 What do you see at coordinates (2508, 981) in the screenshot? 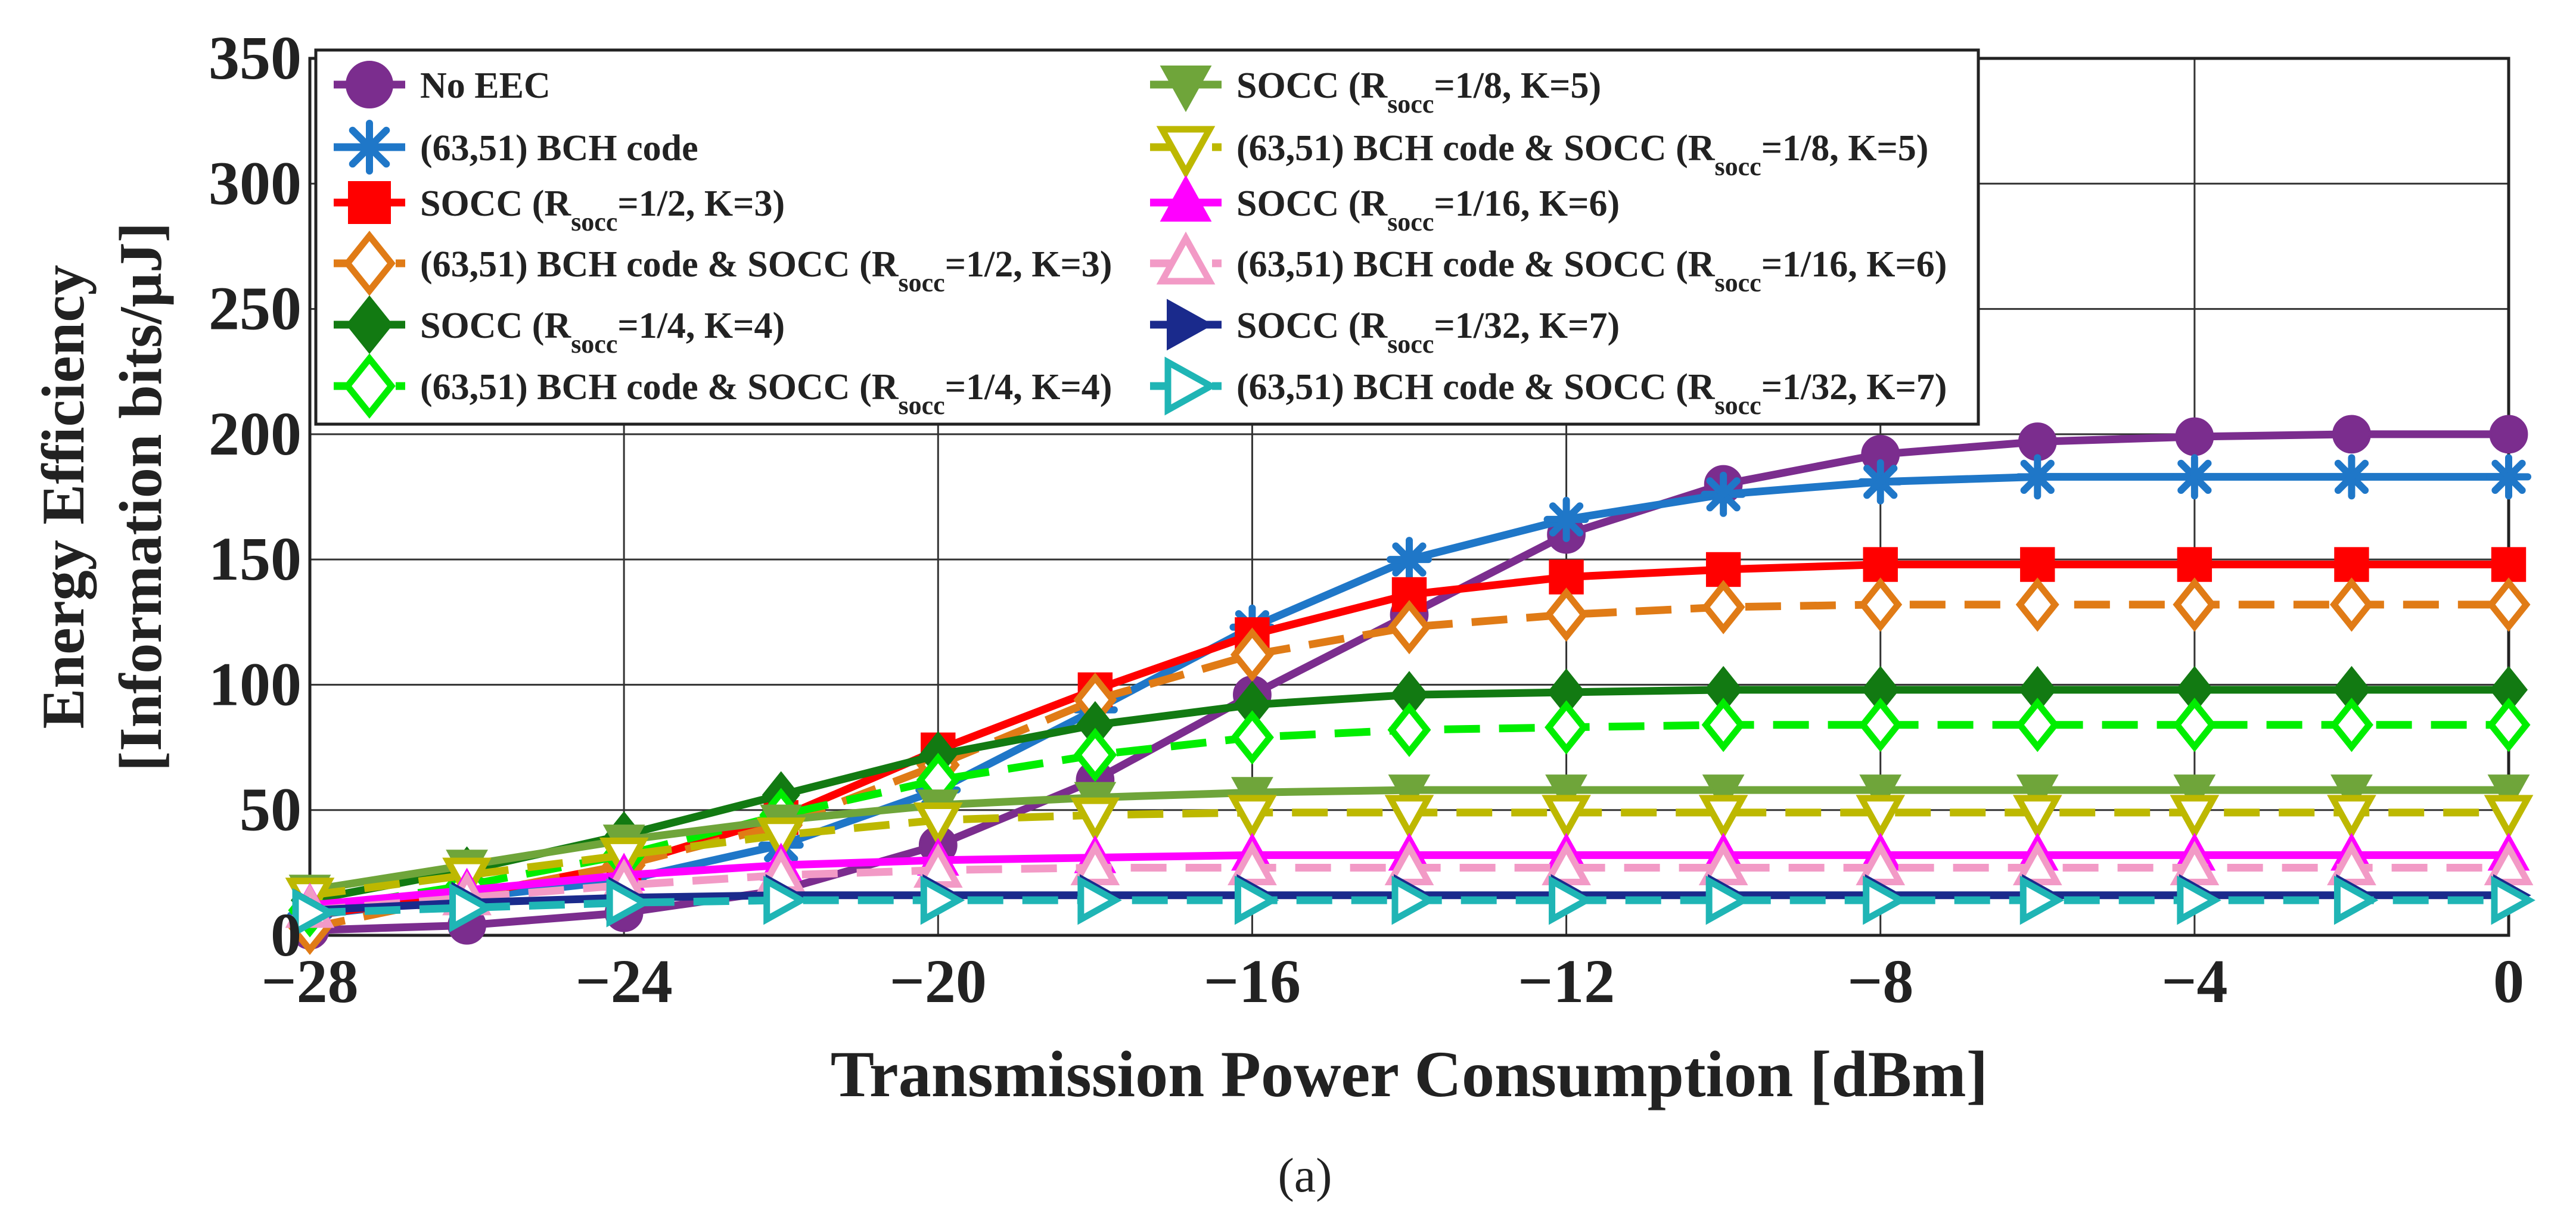
I see `x-tick-label: 0` at bounding box center [2508, 981].